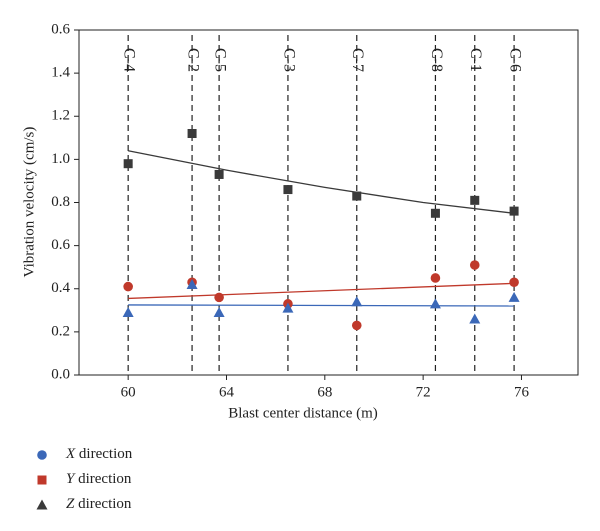  I want to click on legend-label: Y direction, so click(99, 479).